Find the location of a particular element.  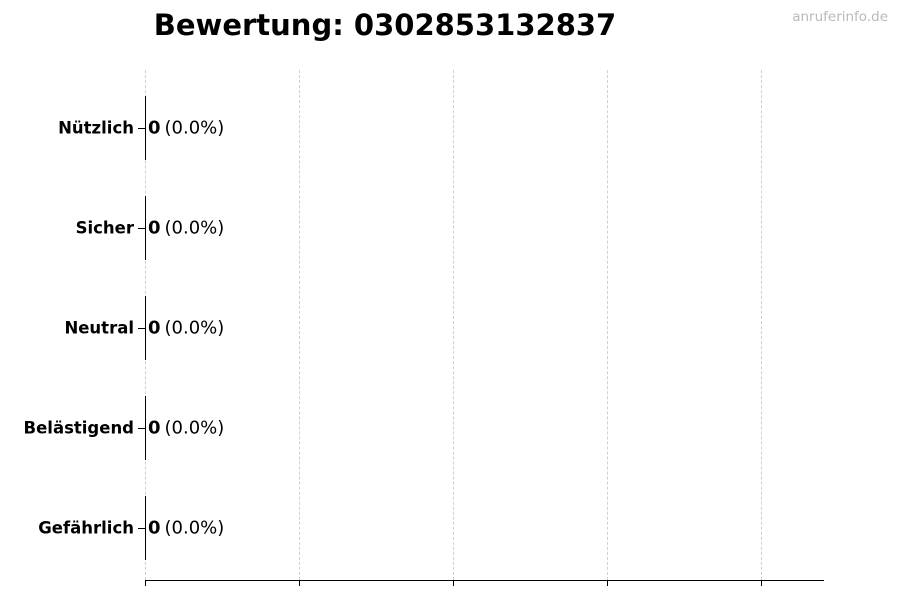

bar-count-nuetzlich: 0 is located at coordinates (154, 128).